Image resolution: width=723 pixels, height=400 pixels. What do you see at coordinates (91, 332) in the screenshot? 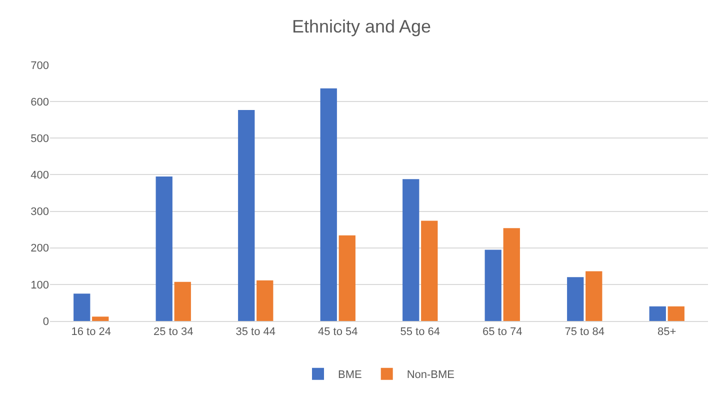
I see `x-tick-label: 16 to 24` at bounding box center [91, 332].